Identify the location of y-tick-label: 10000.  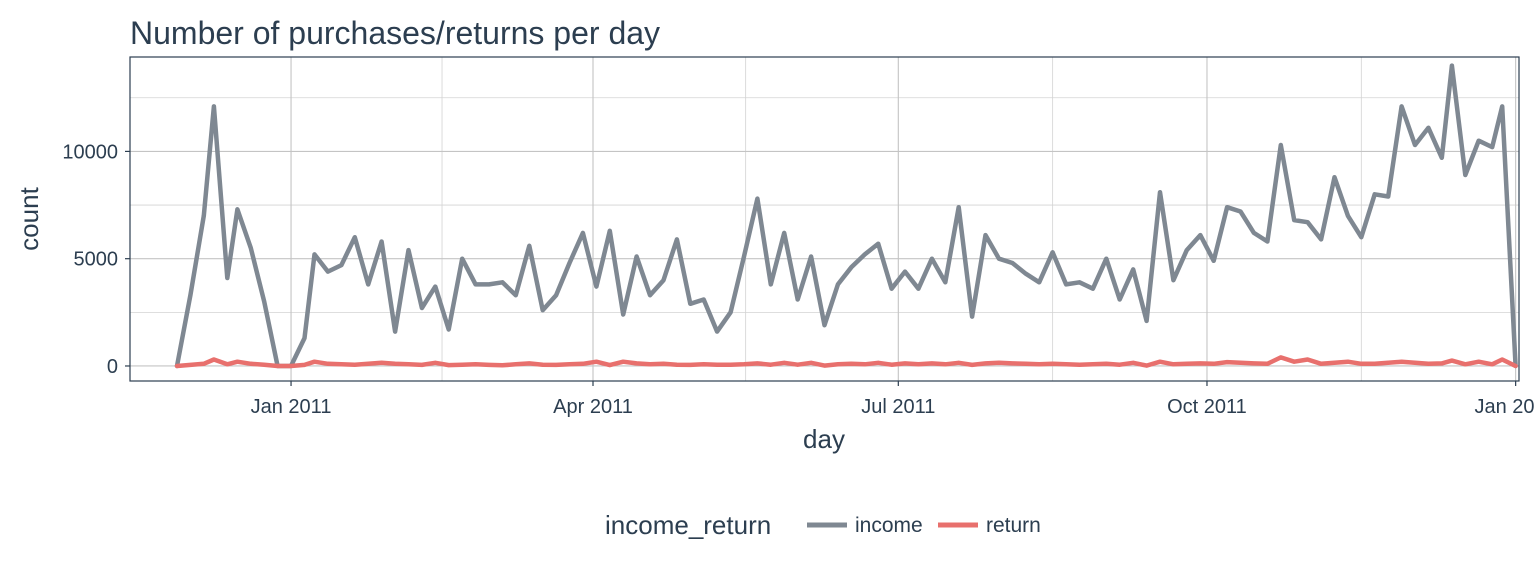
(90, 152).